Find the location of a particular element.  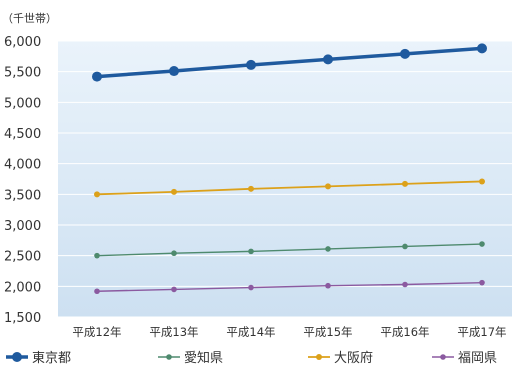

x-tick-label: 平成12年 is located at coordinates (96, 332).